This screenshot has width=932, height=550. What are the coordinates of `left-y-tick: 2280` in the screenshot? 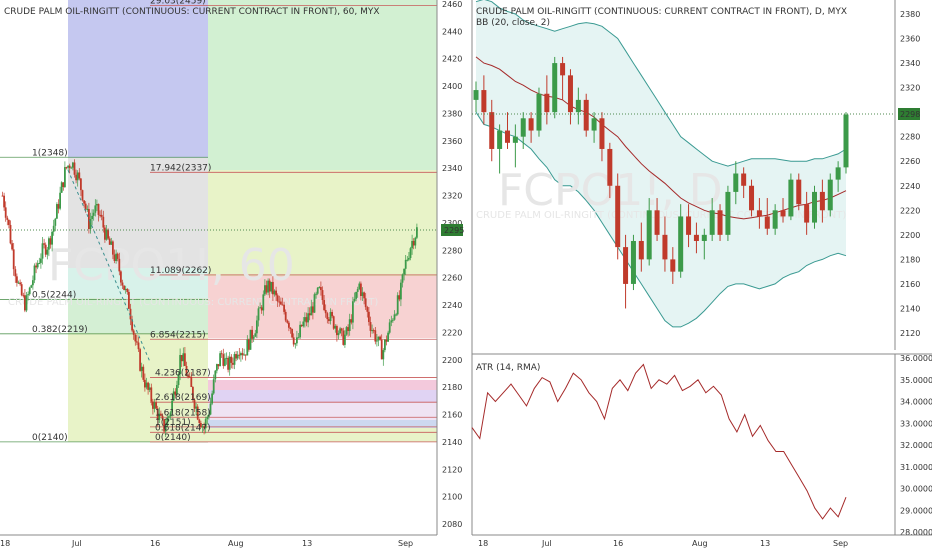 It's located at (452, 250).